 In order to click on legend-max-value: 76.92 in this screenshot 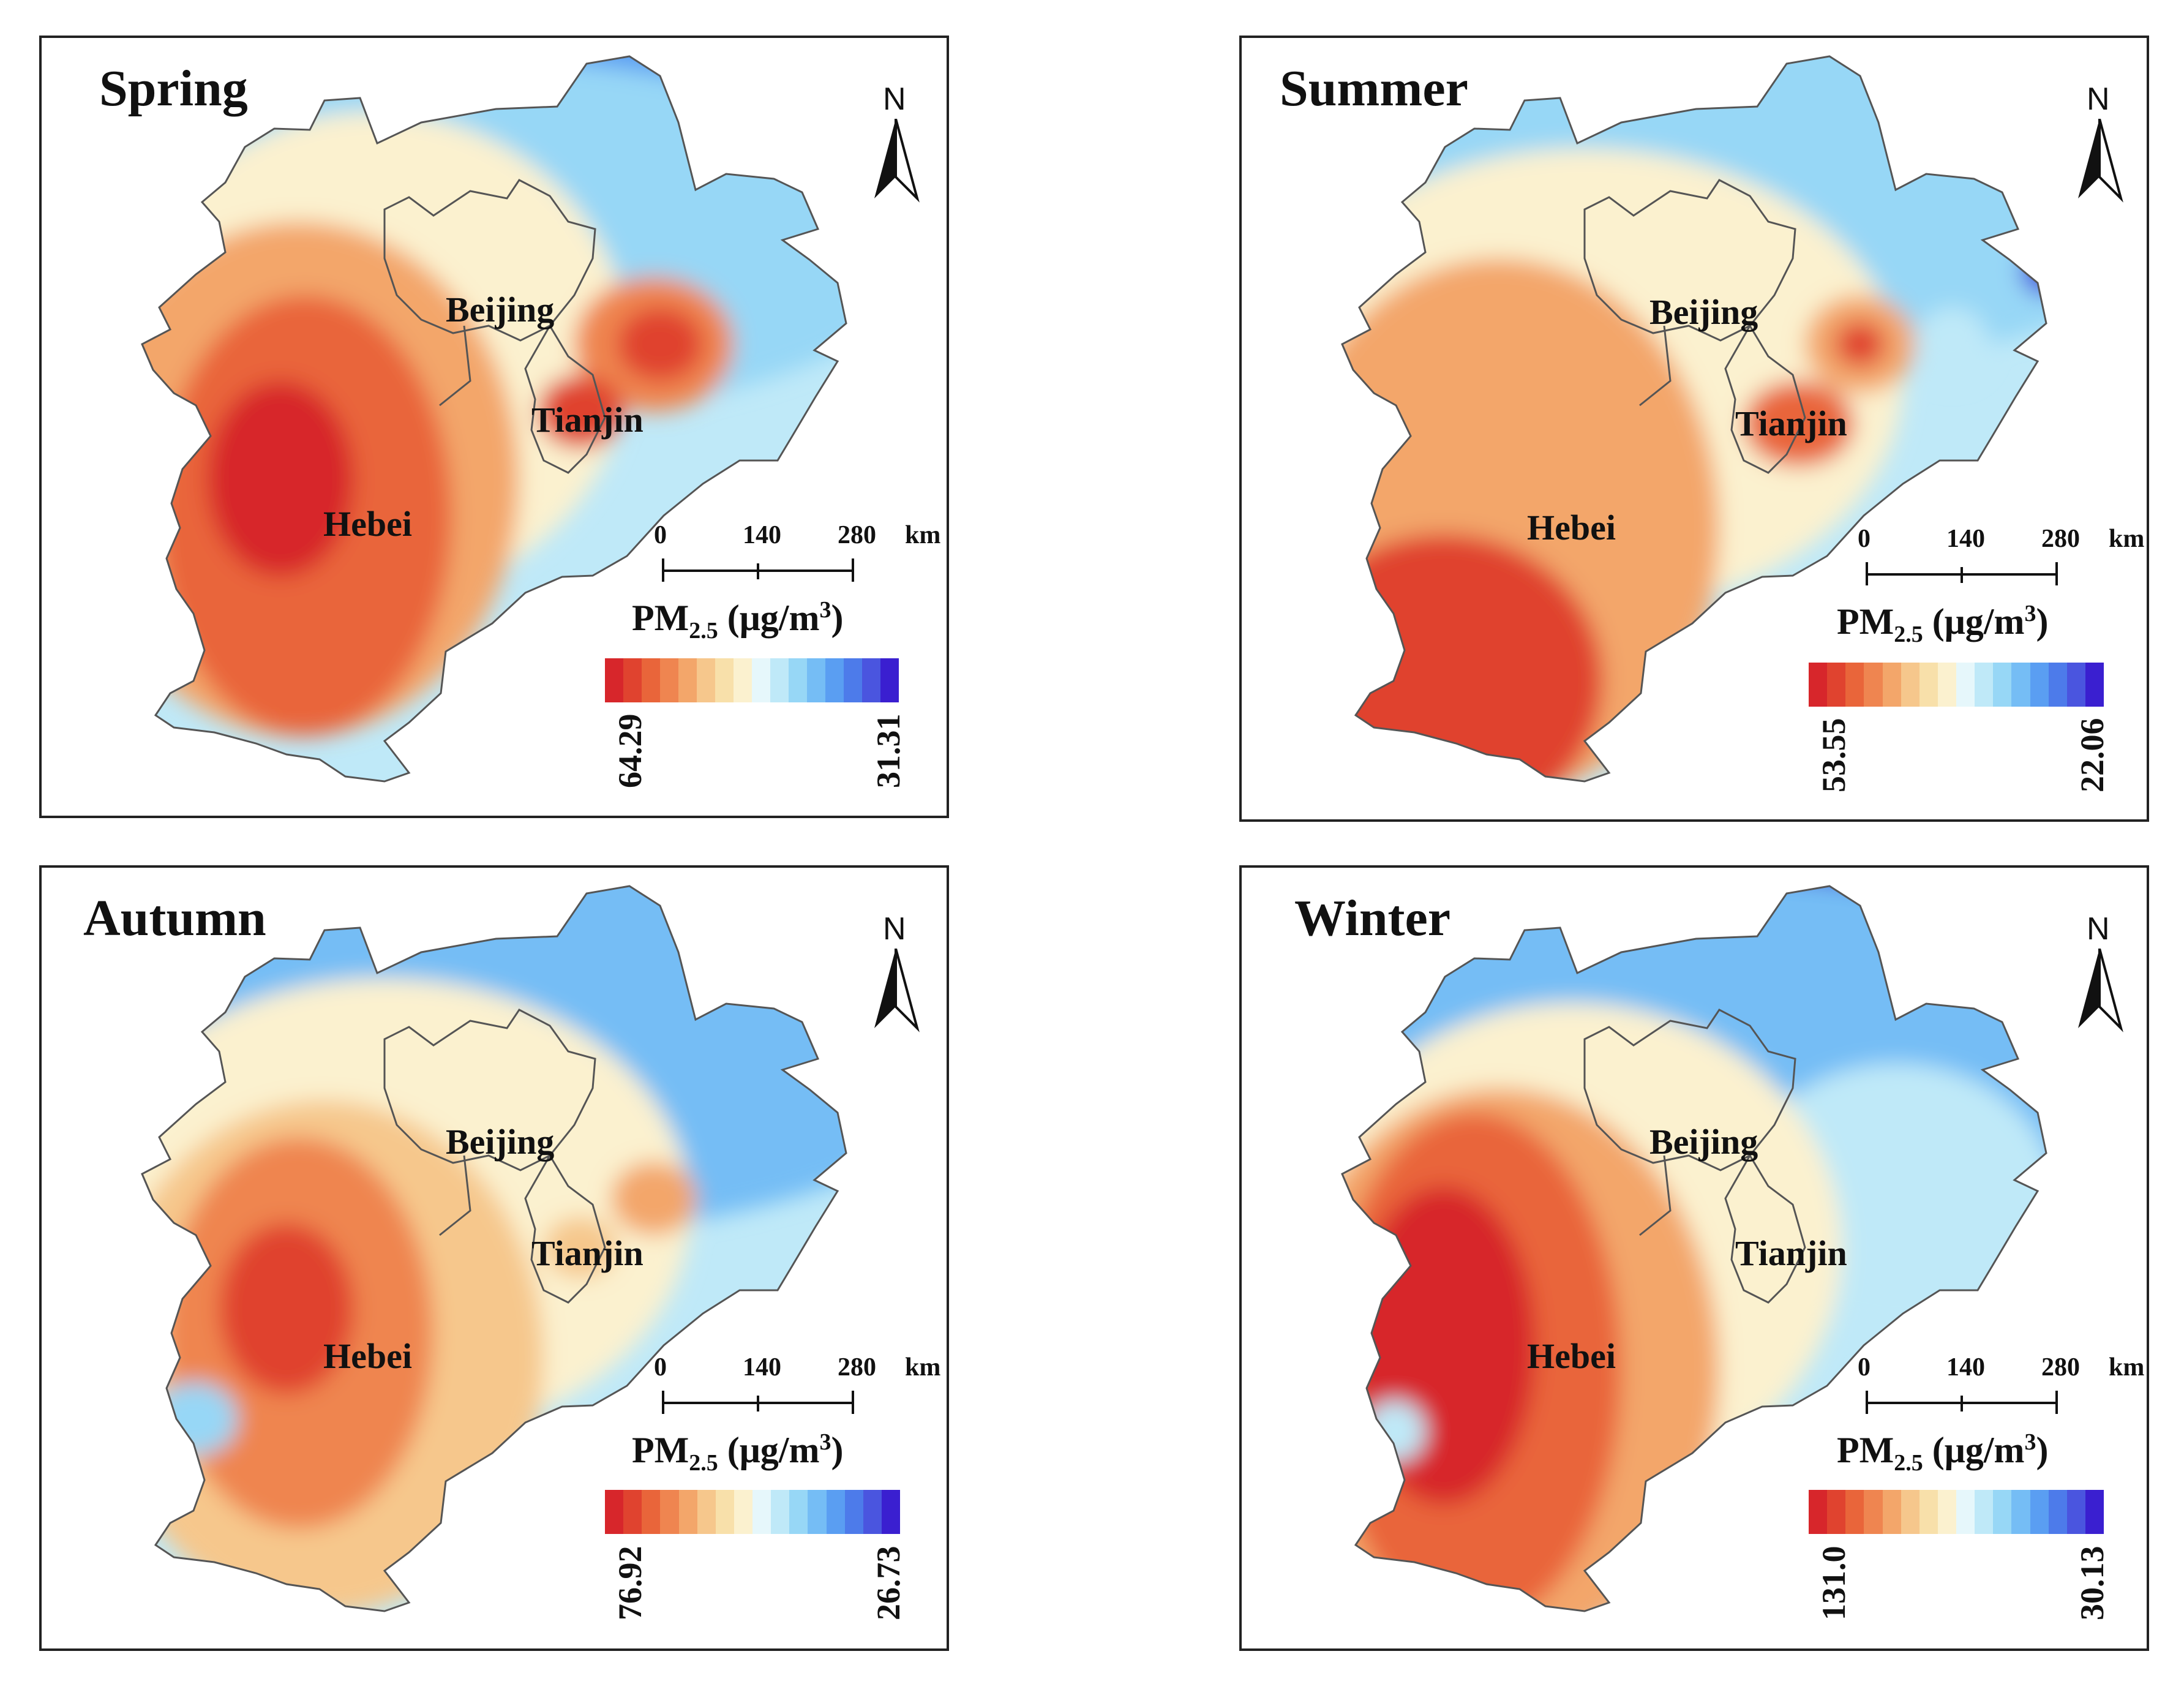, I will do `click(630, 1583)`.